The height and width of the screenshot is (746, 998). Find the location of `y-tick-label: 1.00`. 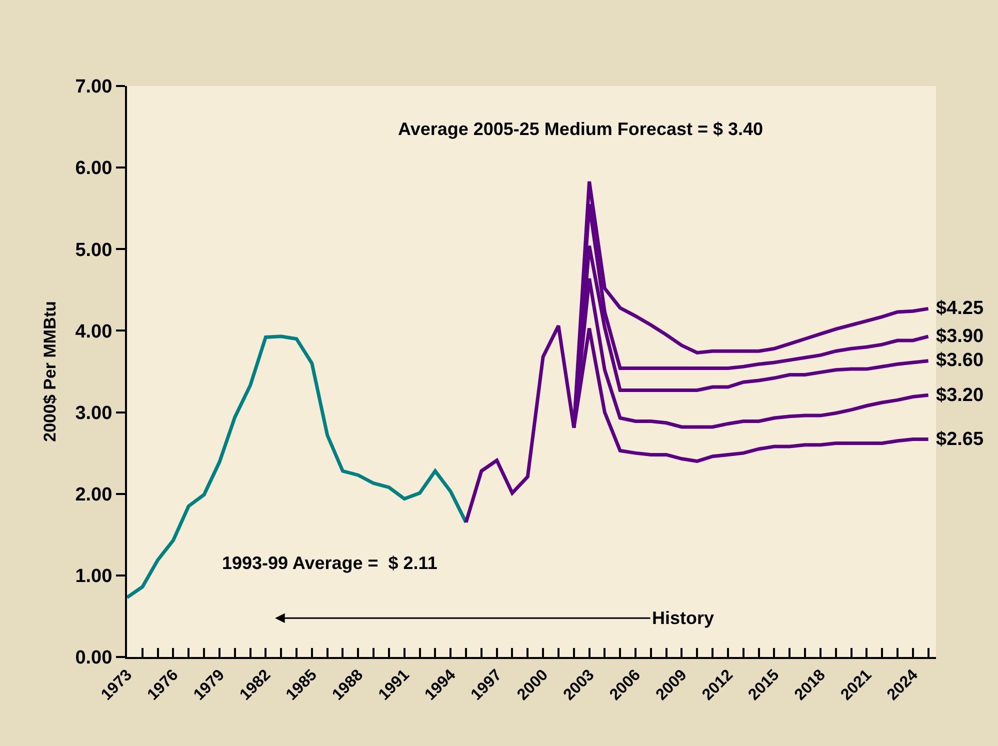

y-tick-label: 1.00 is located at coordinates (93, 577).